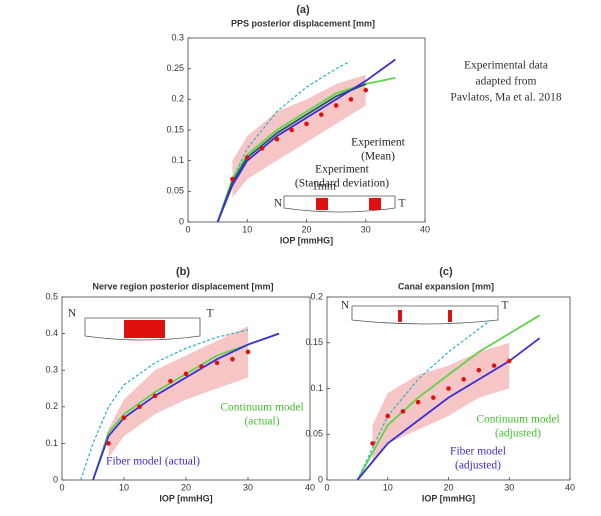  Describe the element at coordinates (342, 184) in the screenshot. I see `annotation: (Standard deviation)` at that location.